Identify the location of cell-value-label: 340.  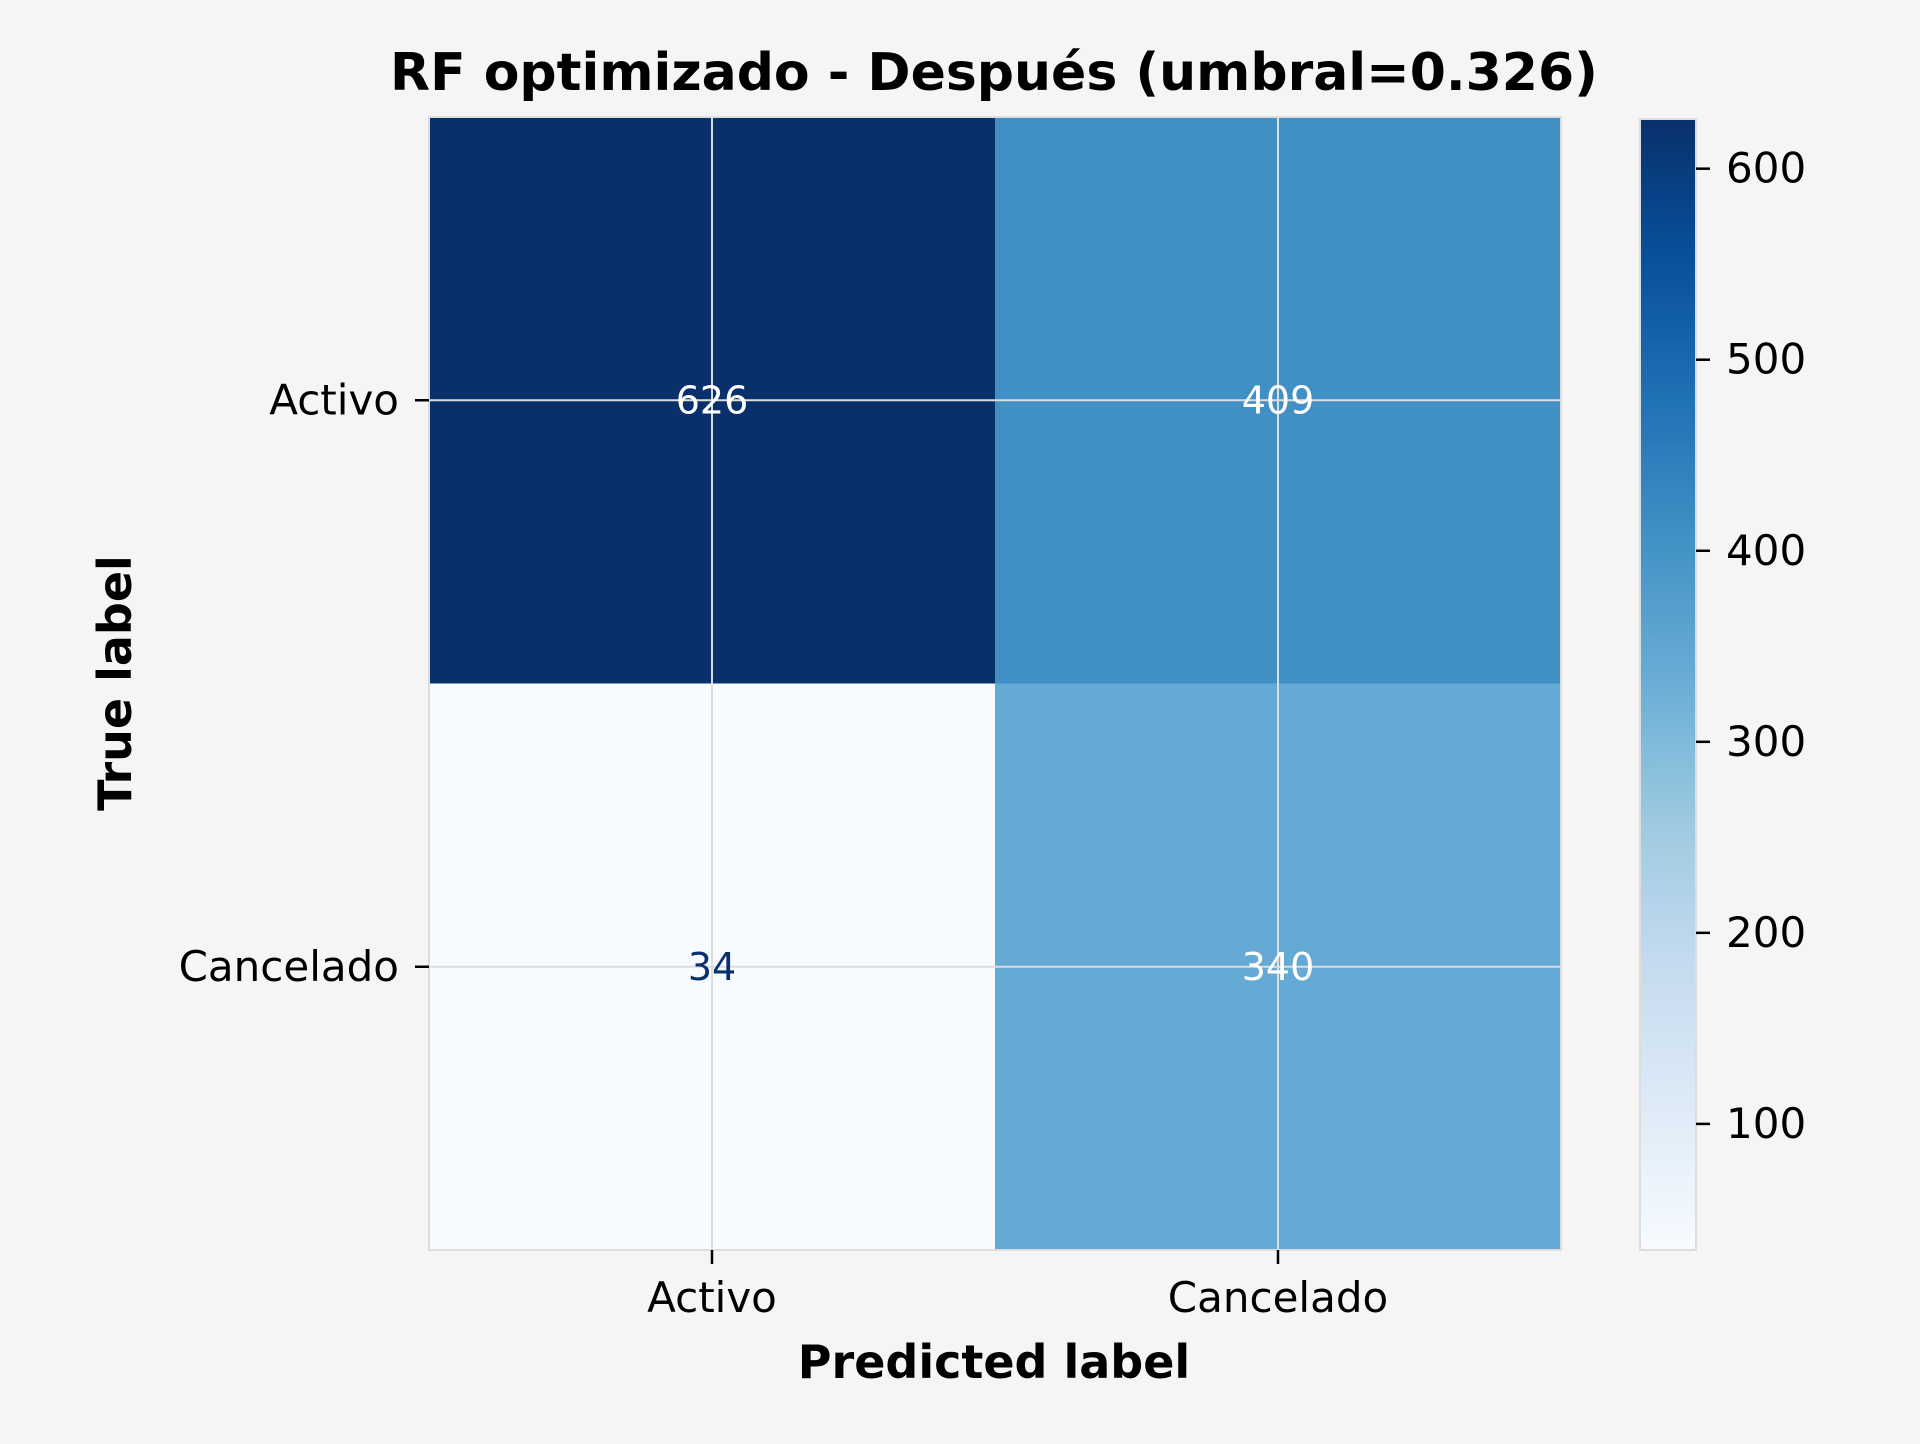
(1278, 967).